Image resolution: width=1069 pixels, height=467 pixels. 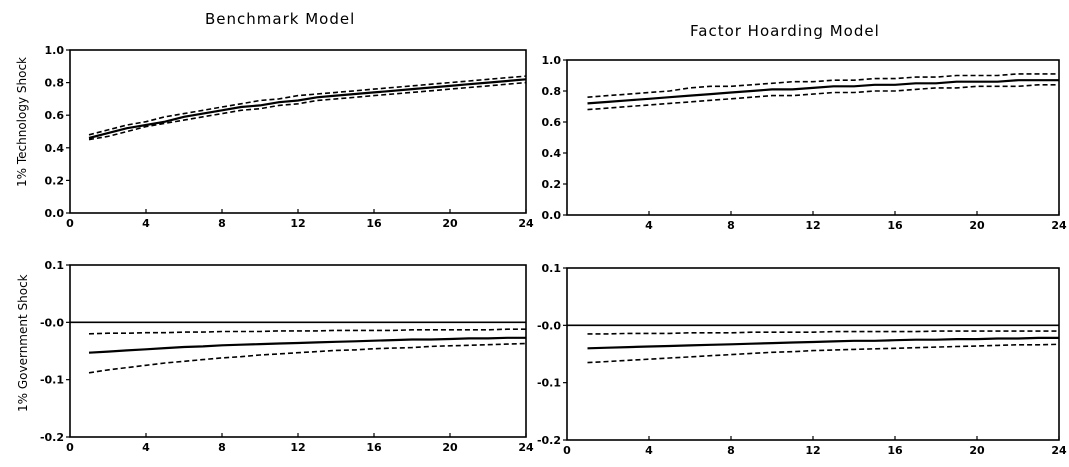 What do you see at coordinates (526, 223) in the screenshot?
I see `panel-0-xtick-label: 24` at bounding box center [526, 223].